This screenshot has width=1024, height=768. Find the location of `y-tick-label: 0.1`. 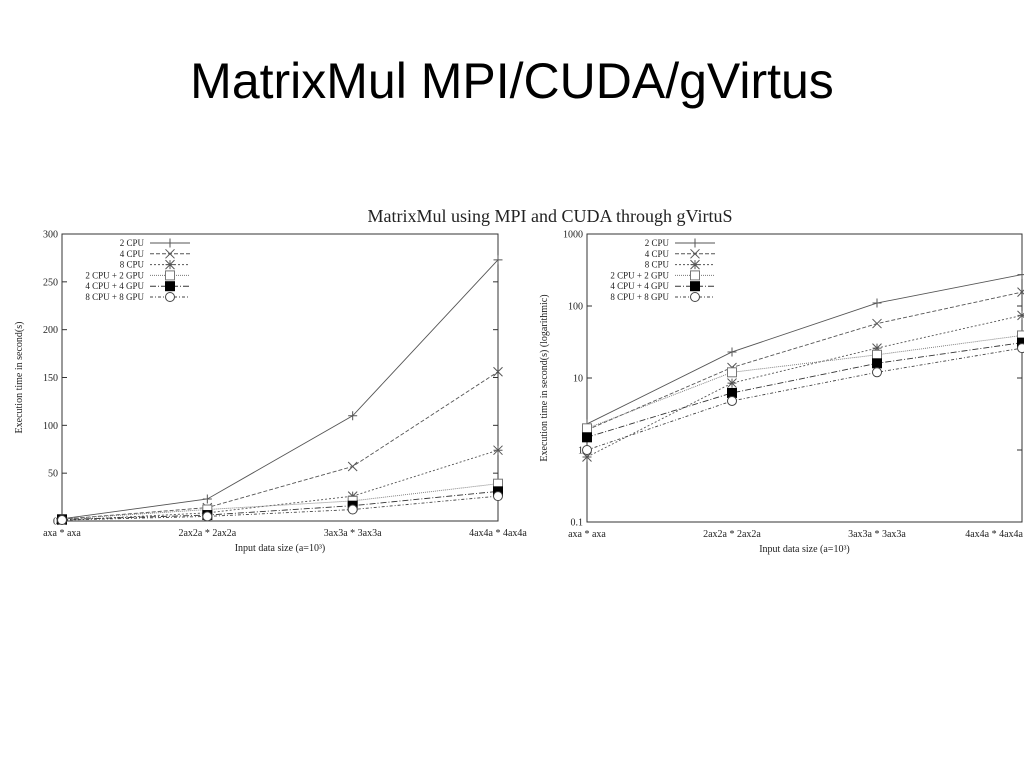

y-tick-label: 0.1 is located at coordinates (577, 523).